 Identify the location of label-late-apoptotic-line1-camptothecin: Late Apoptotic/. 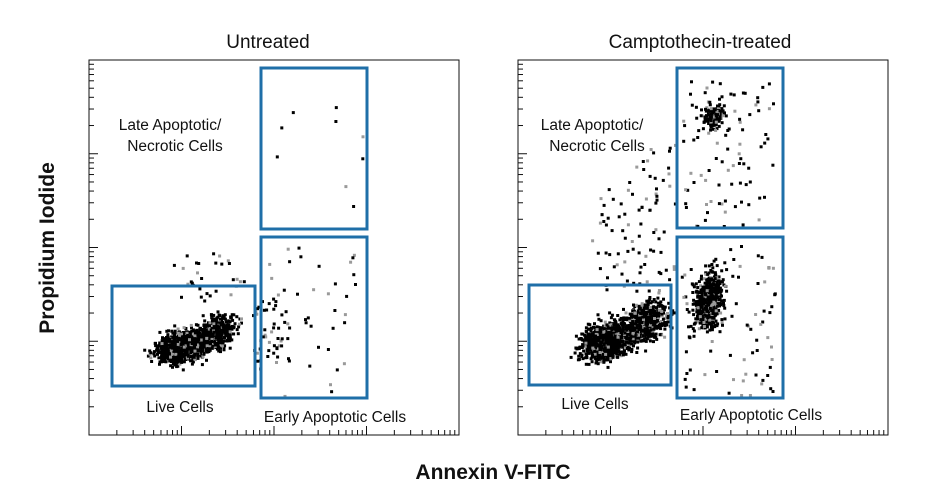
(592, 125).